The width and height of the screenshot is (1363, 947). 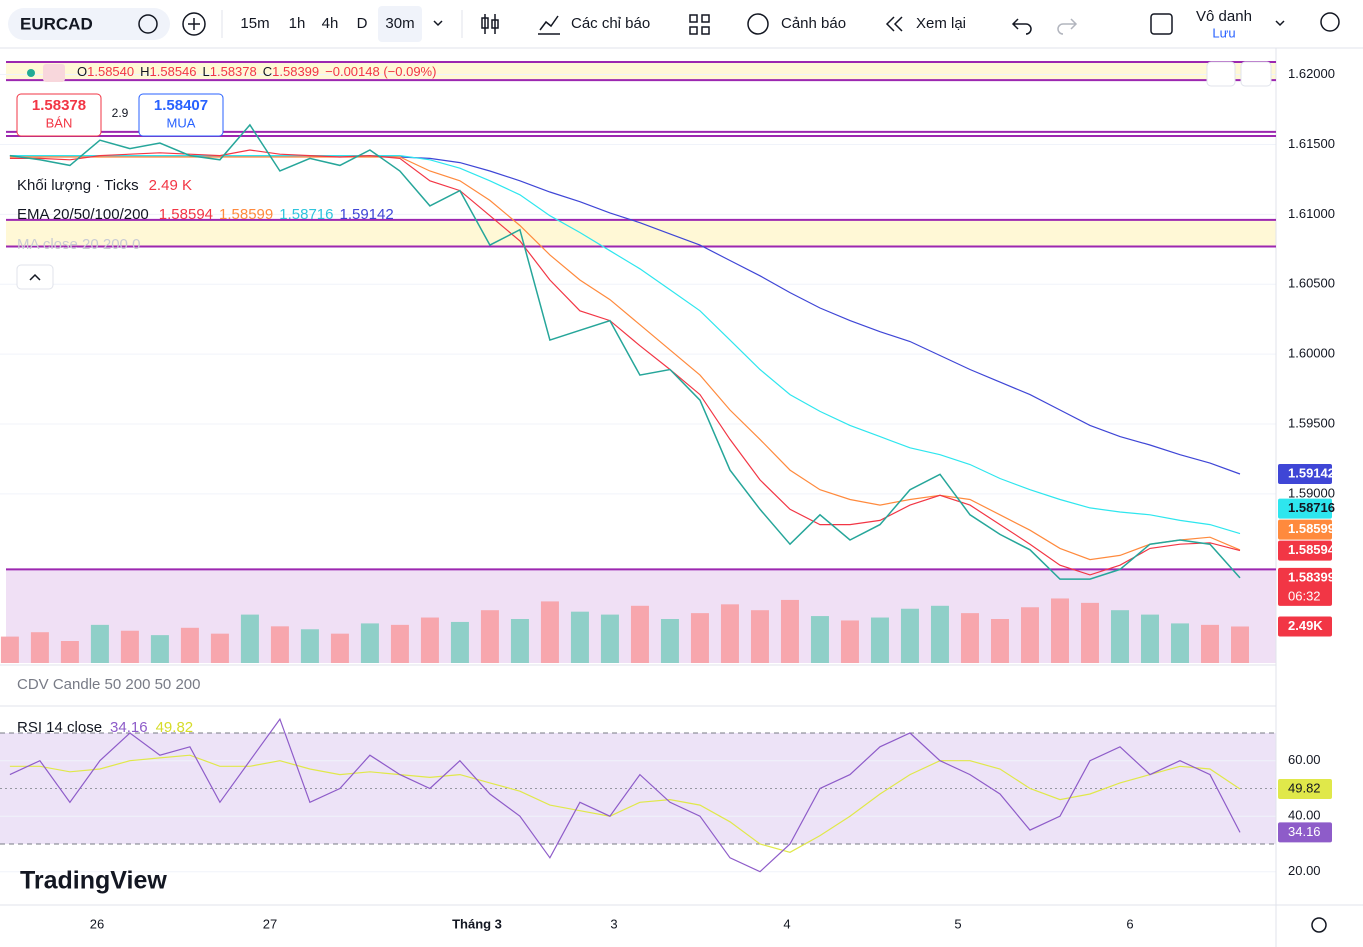 I want to click on alerts-icon, so click(x=758, y=24).